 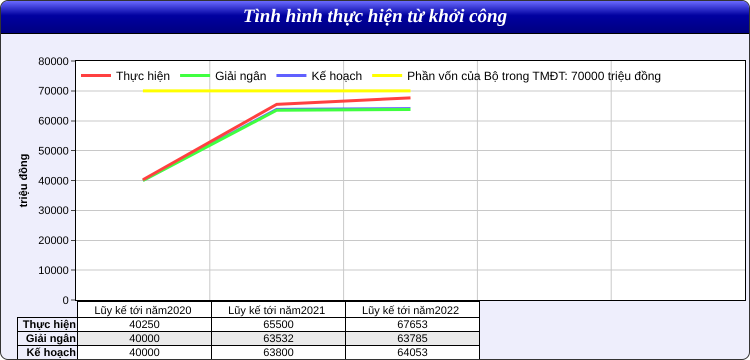 What do you see at coordinates (53, 211) in the screenshot?
I see `y-tick-label: 30000` at bounding box center [53, 211].